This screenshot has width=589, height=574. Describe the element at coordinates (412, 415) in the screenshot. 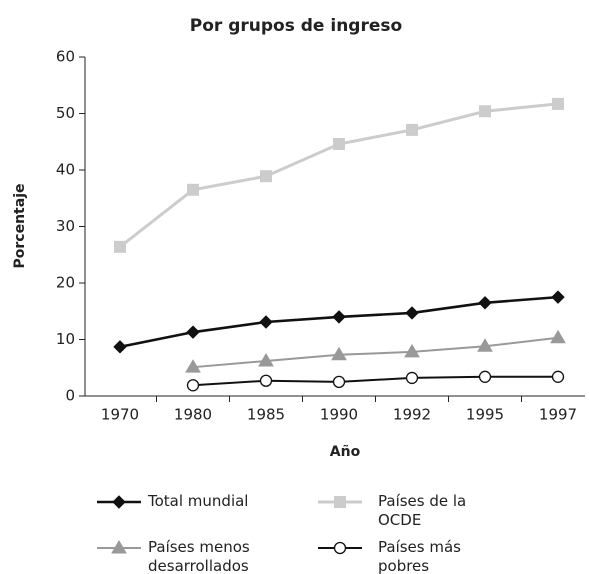

I see `x-tick-label: 1992` at that location.